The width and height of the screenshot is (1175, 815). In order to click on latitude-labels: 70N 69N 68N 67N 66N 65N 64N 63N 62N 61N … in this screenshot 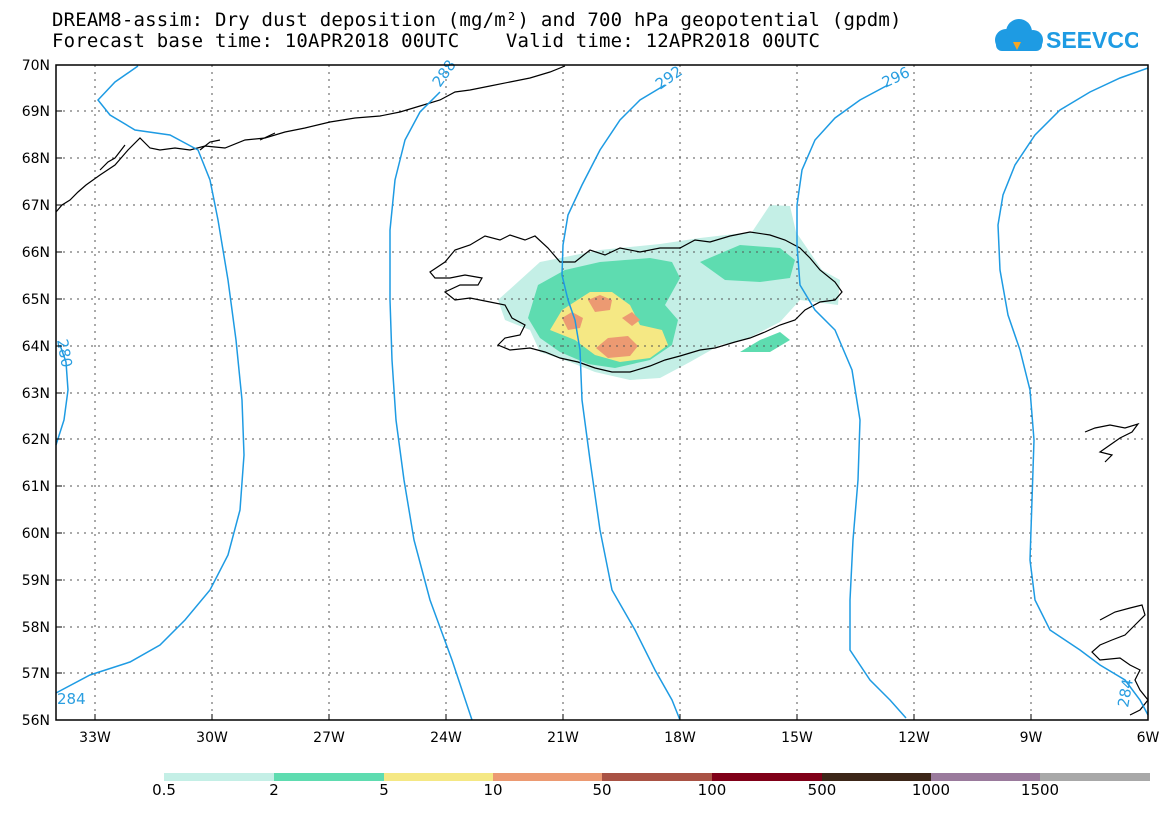, I will do `click(36, 393)`.